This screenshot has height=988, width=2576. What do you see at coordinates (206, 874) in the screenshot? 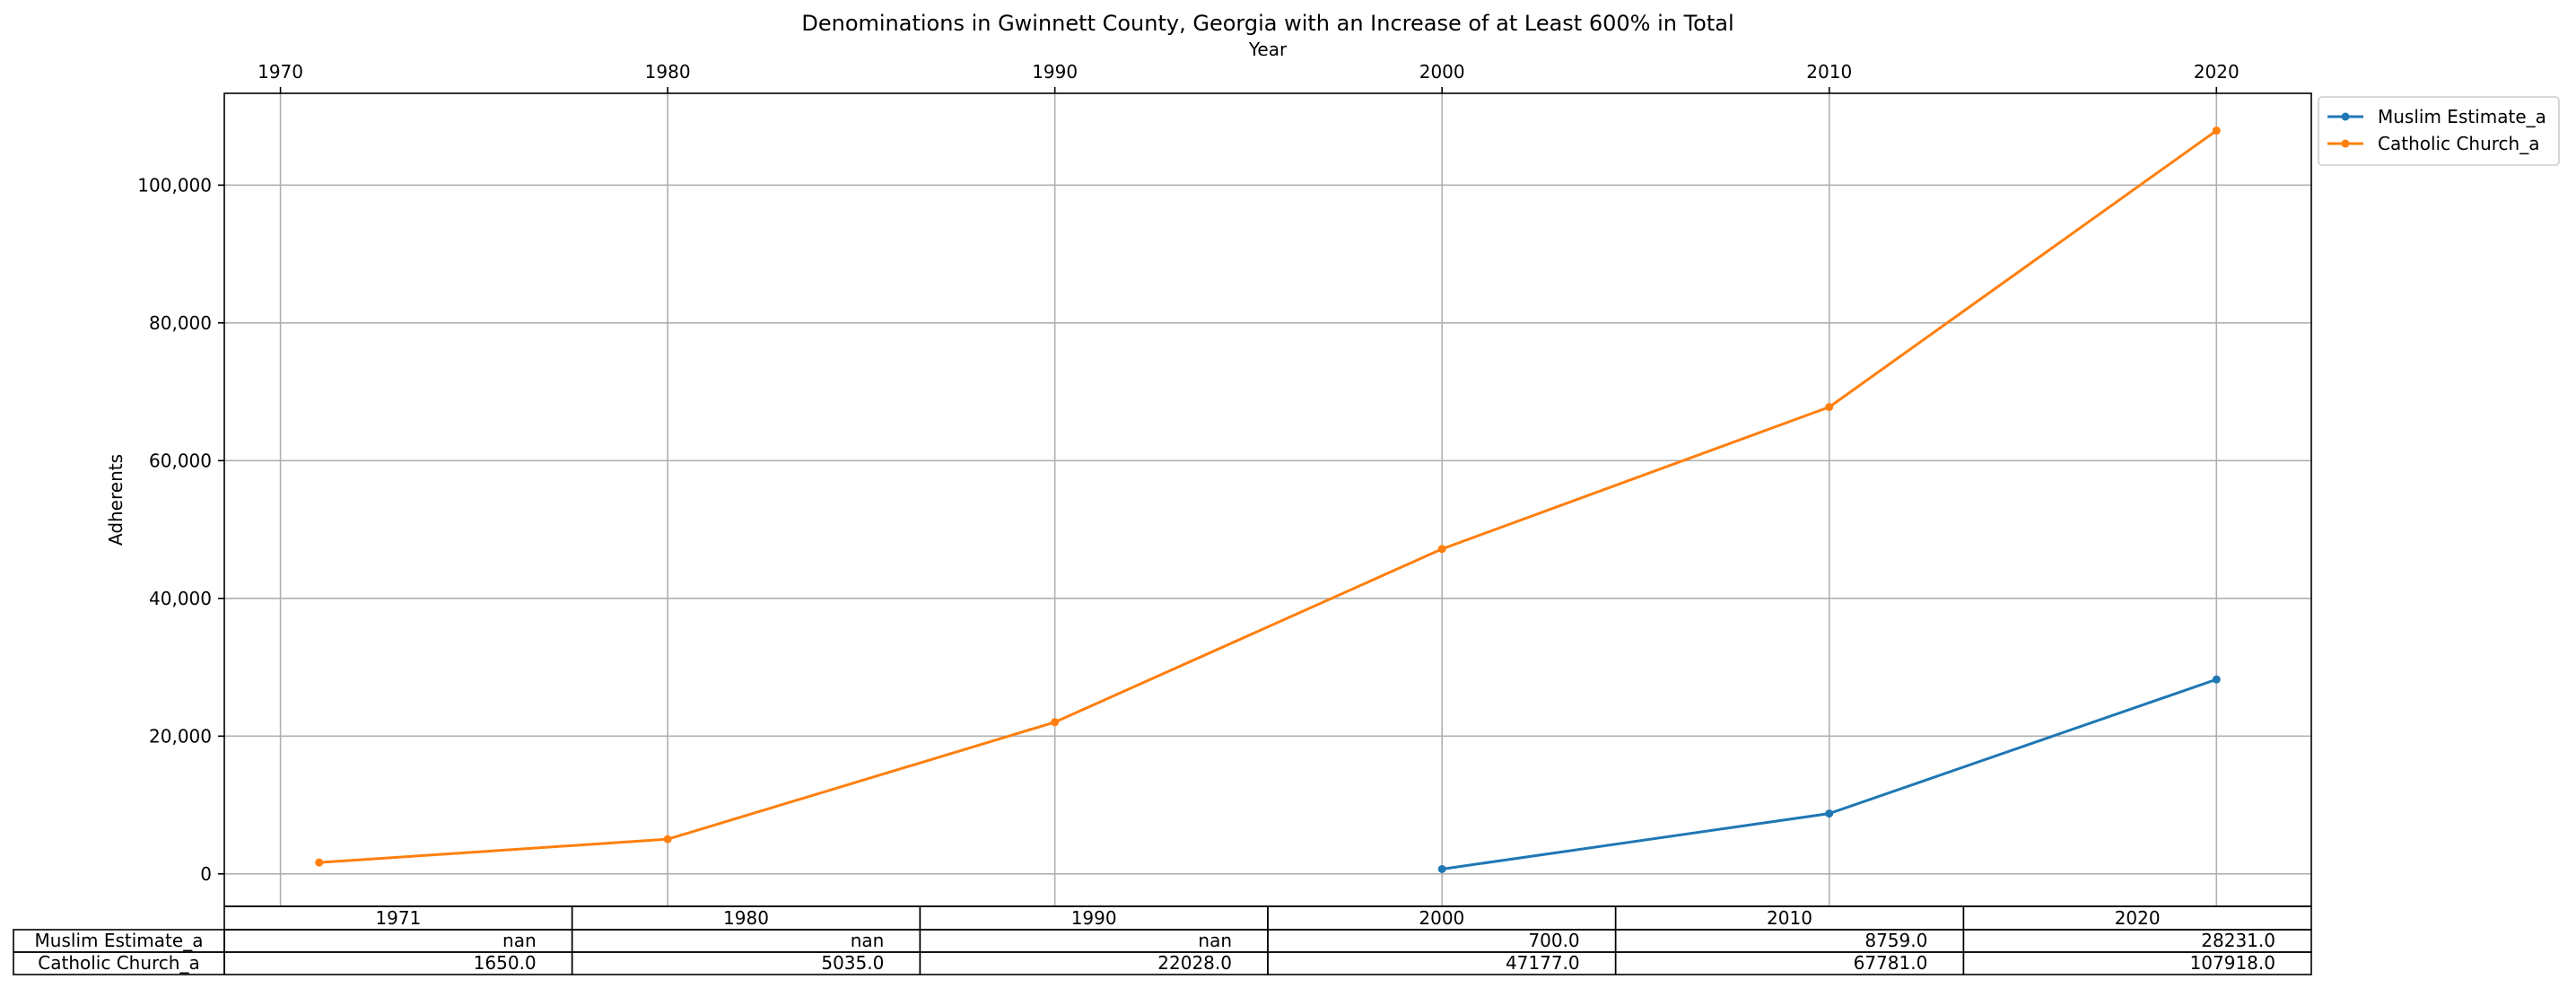
I see `y-tick-label: 0` at bounding box center [206, 874].